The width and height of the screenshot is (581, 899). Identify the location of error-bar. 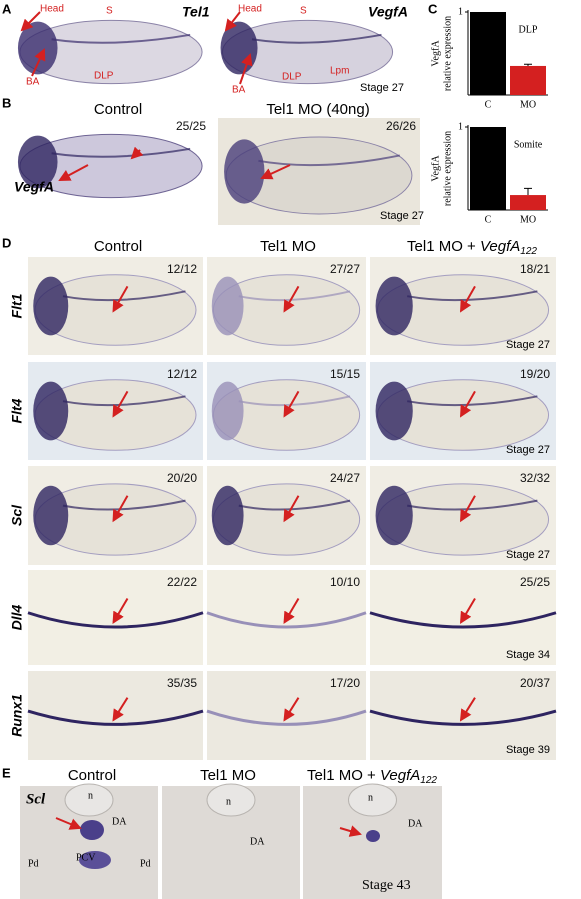
(528, 64).